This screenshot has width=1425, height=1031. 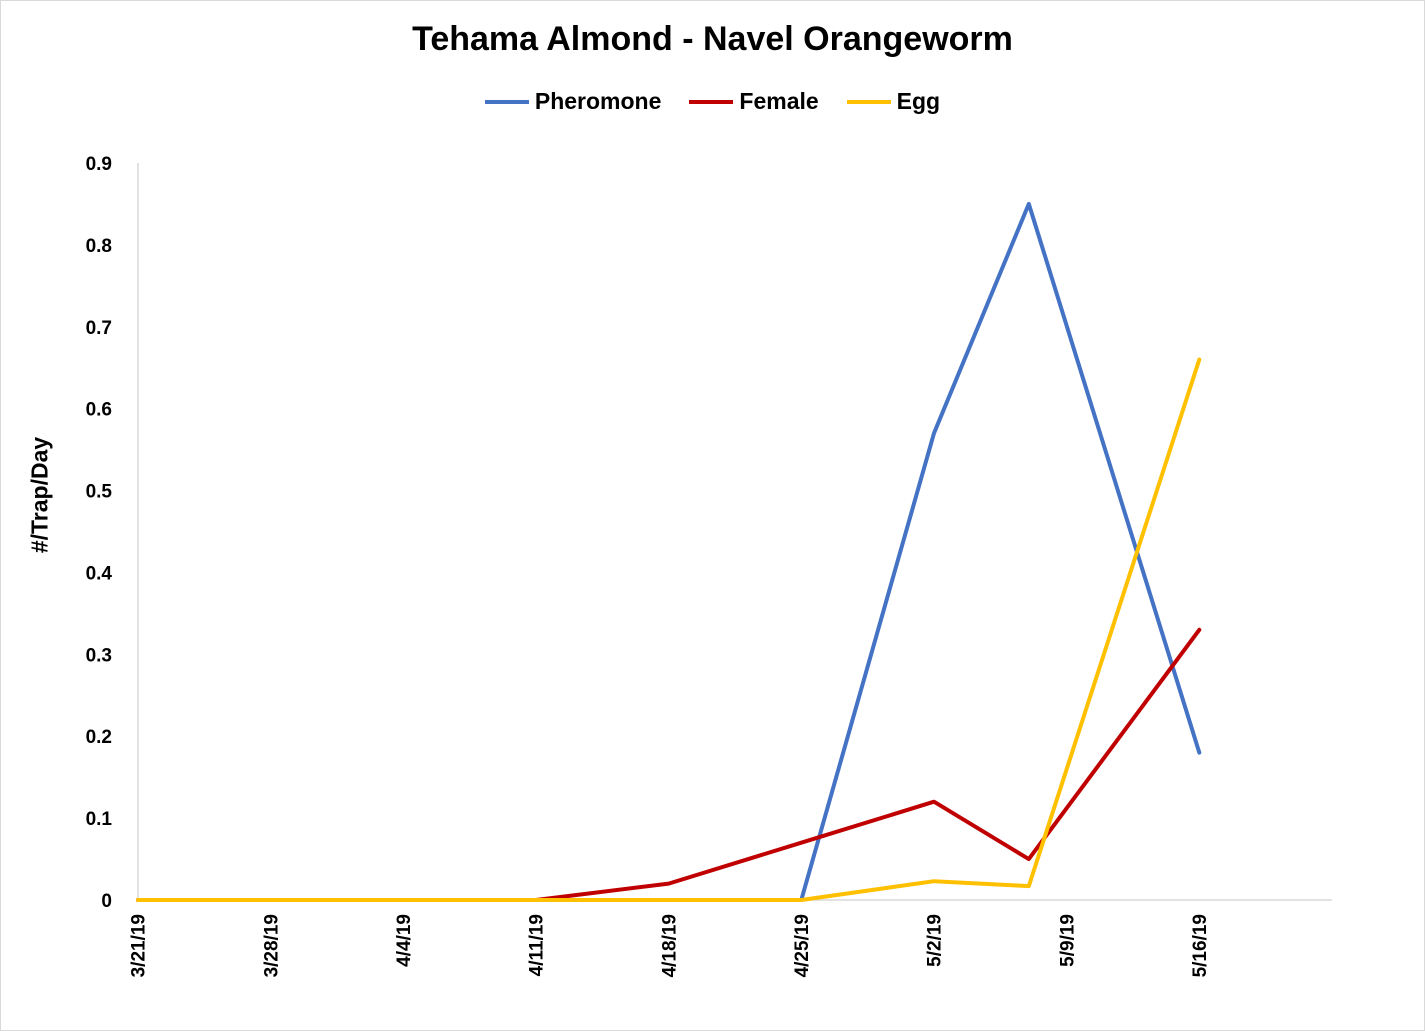 I want to click on chart-title: Tehama Almond - Navel Orangeworm, so click(x=712, y=39).